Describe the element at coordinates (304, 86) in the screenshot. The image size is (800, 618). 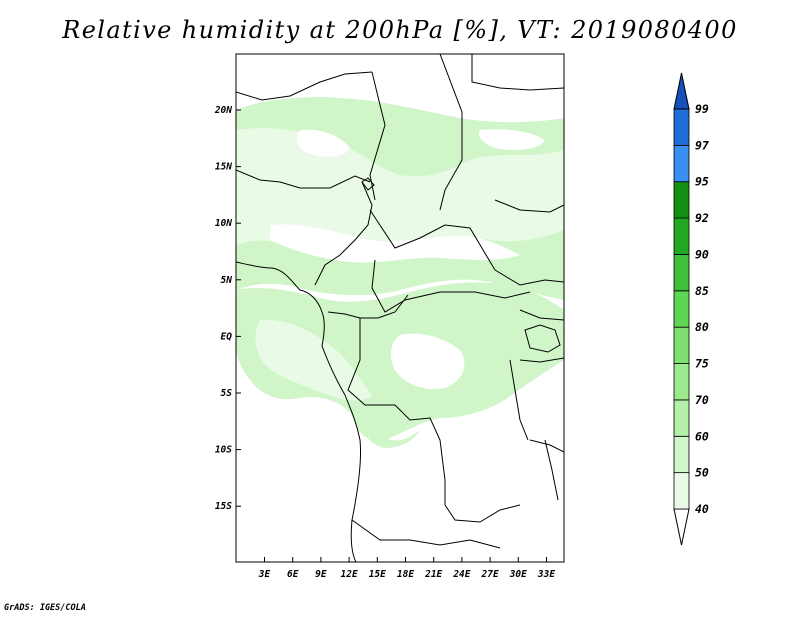
I see `border-algeria-niger` at that location.